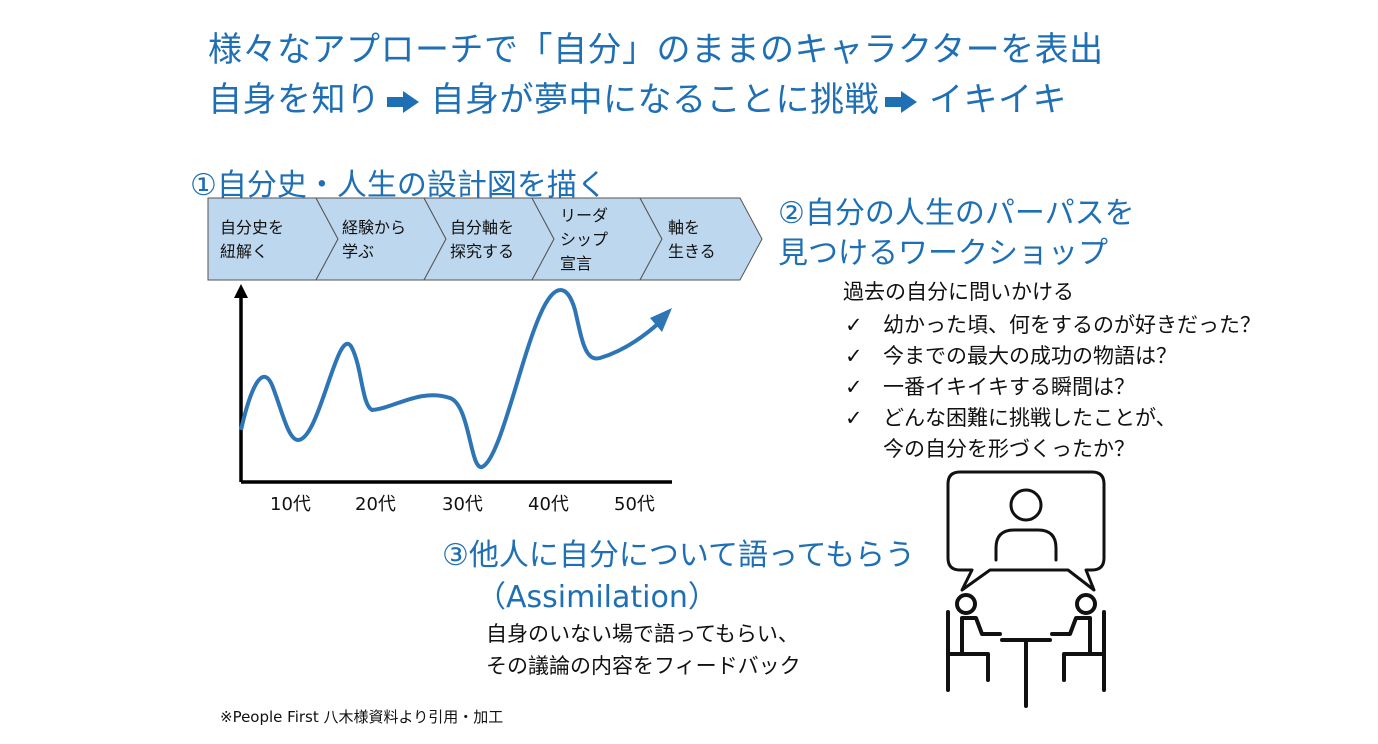  Describe the element at coordinates (450, 378) in the screenshot. I see `life-curve` at that location.